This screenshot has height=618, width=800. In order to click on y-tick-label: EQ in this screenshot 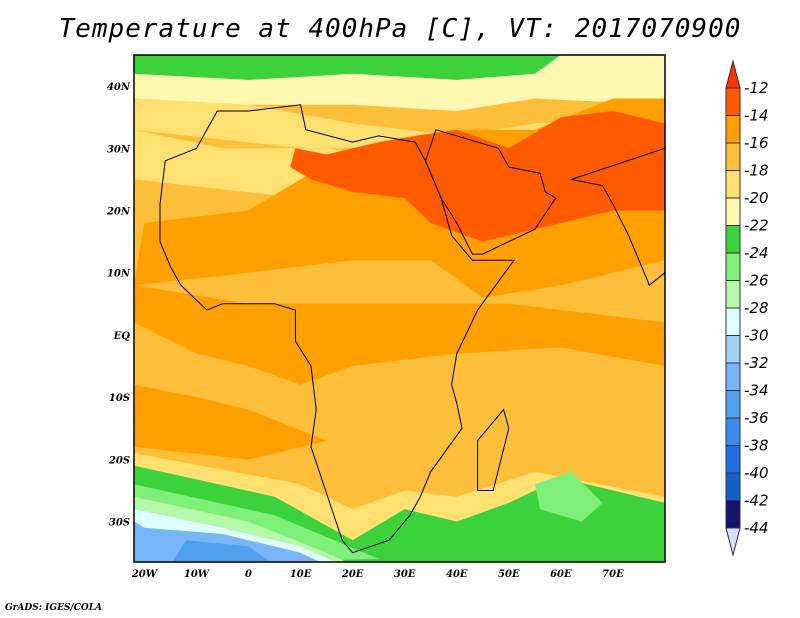, I will do `click(122, 336)`.